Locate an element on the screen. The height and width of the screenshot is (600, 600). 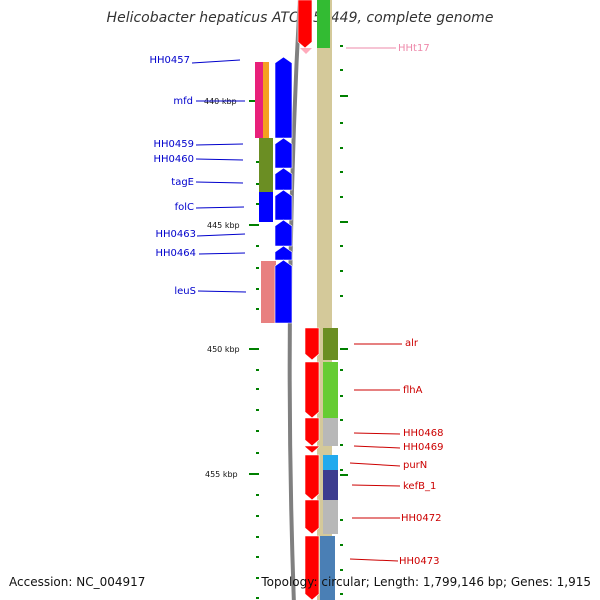
forward-gene-label: HH0463 is located at coordinates (176, 234).